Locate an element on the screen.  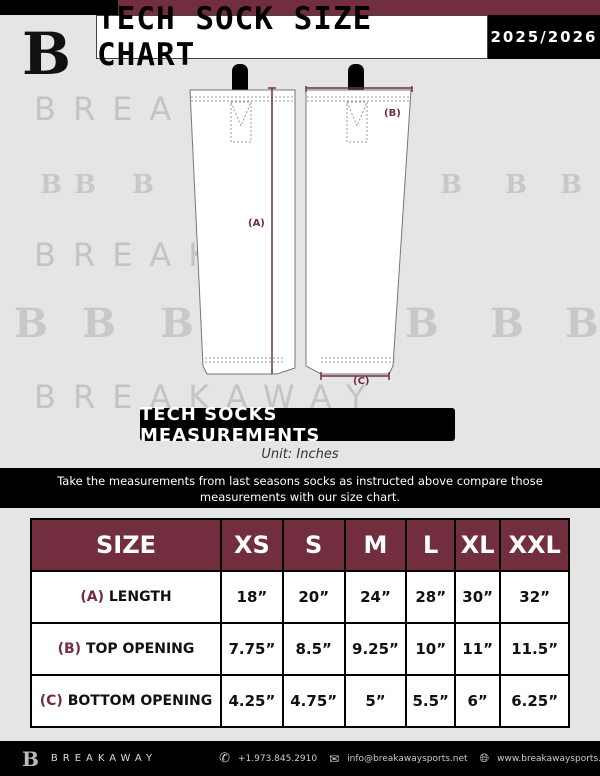
cell: 6.25” is located at coordinates (534, 701).